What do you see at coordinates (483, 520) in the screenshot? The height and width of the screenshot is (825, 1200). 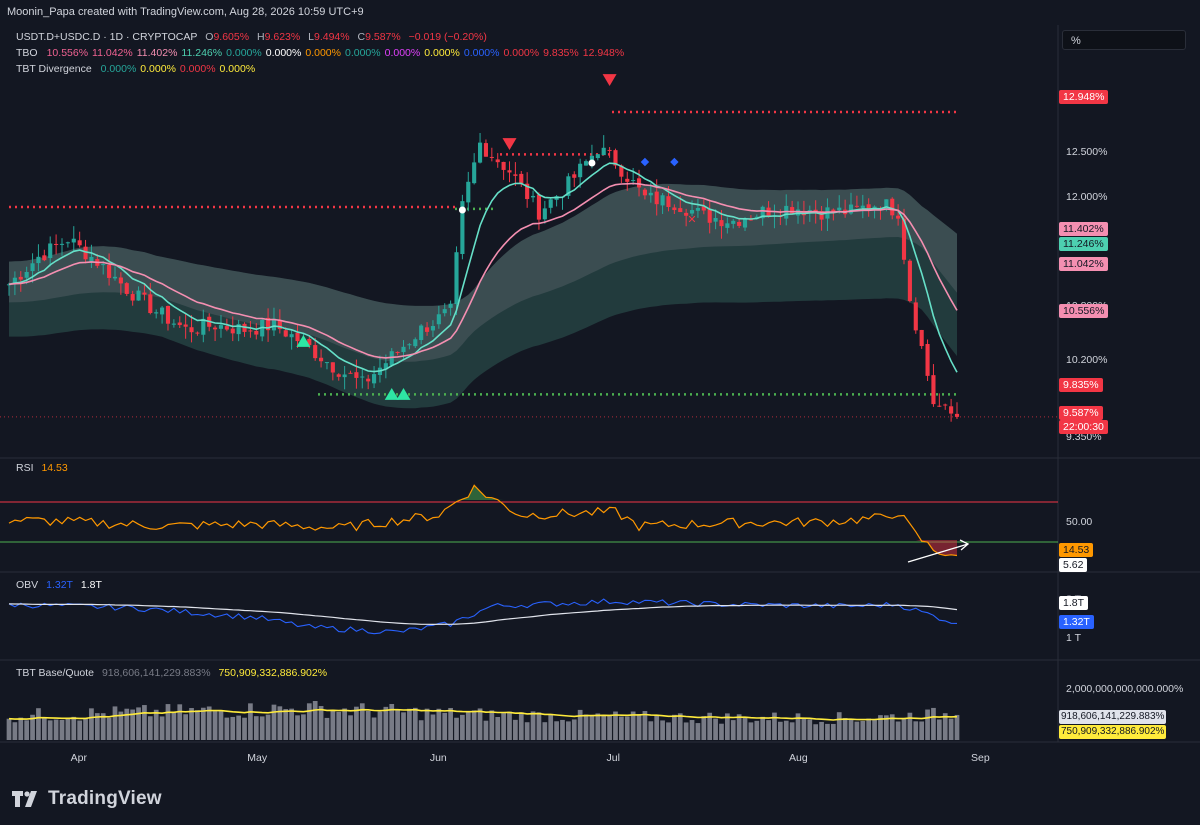 I see `rsi-line` at bounding box center [483, 520].